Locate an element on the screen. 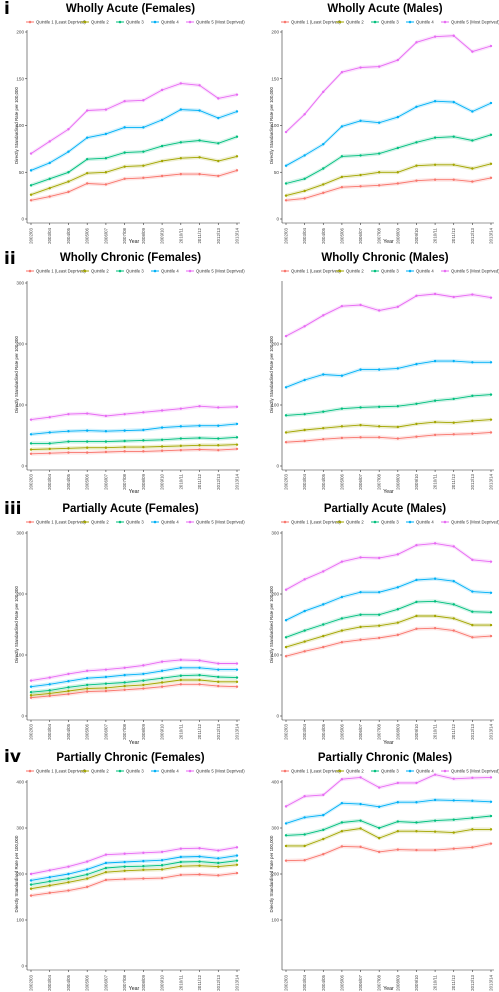  legend-label: Quintile 1 (Least Deprived) is located at coordinates (316, 271).